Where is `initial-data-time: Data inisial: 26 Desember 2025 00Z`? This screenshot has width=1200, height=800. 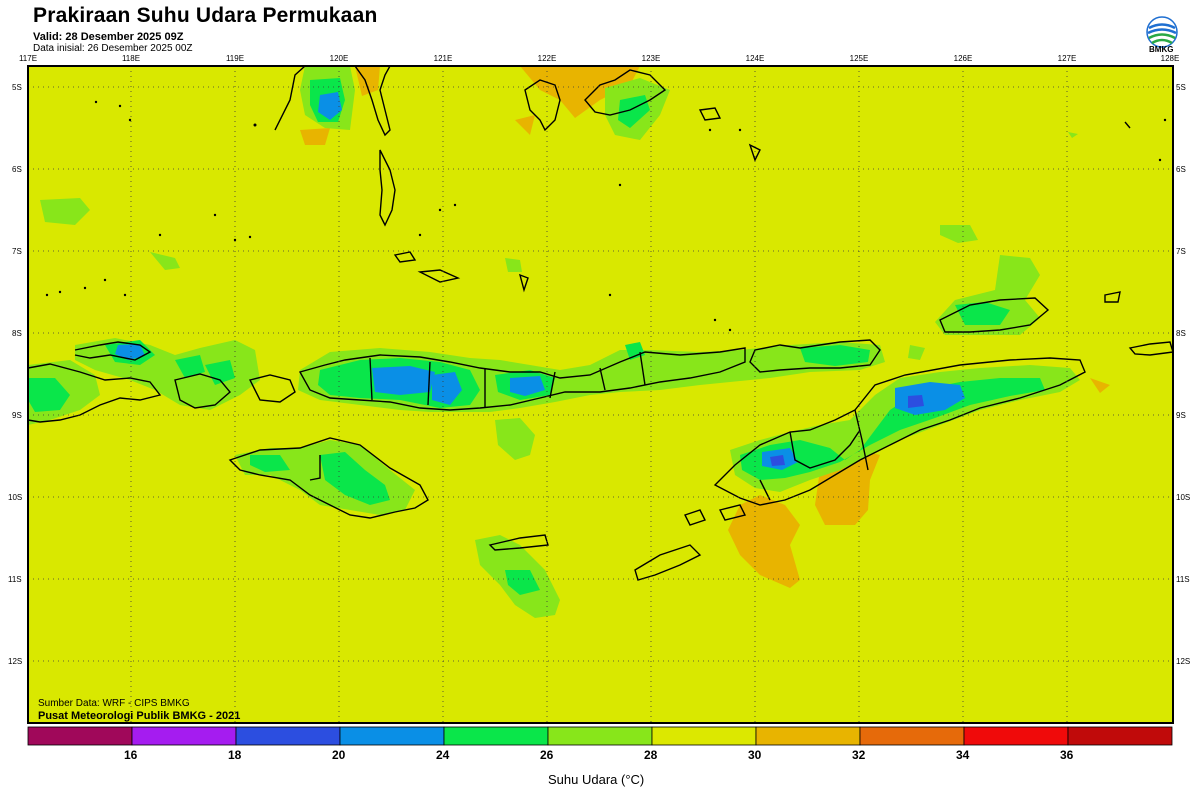
initial-data-time: Data inisial: 26 Desember 2025 00Z is located at coordinates (113, 48).